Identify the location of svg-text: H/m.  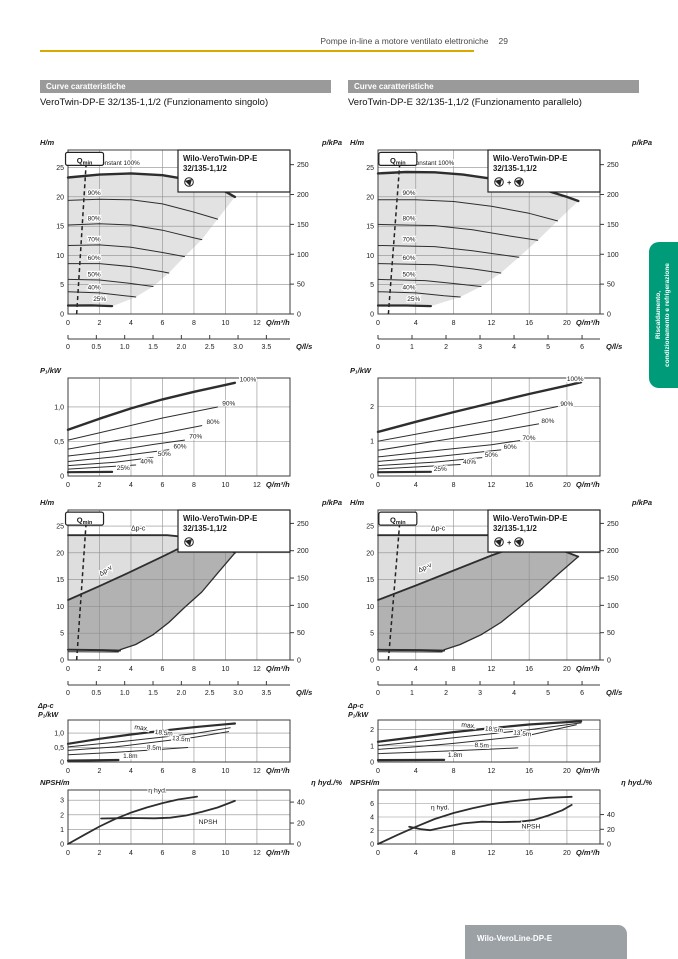
(47, 502).